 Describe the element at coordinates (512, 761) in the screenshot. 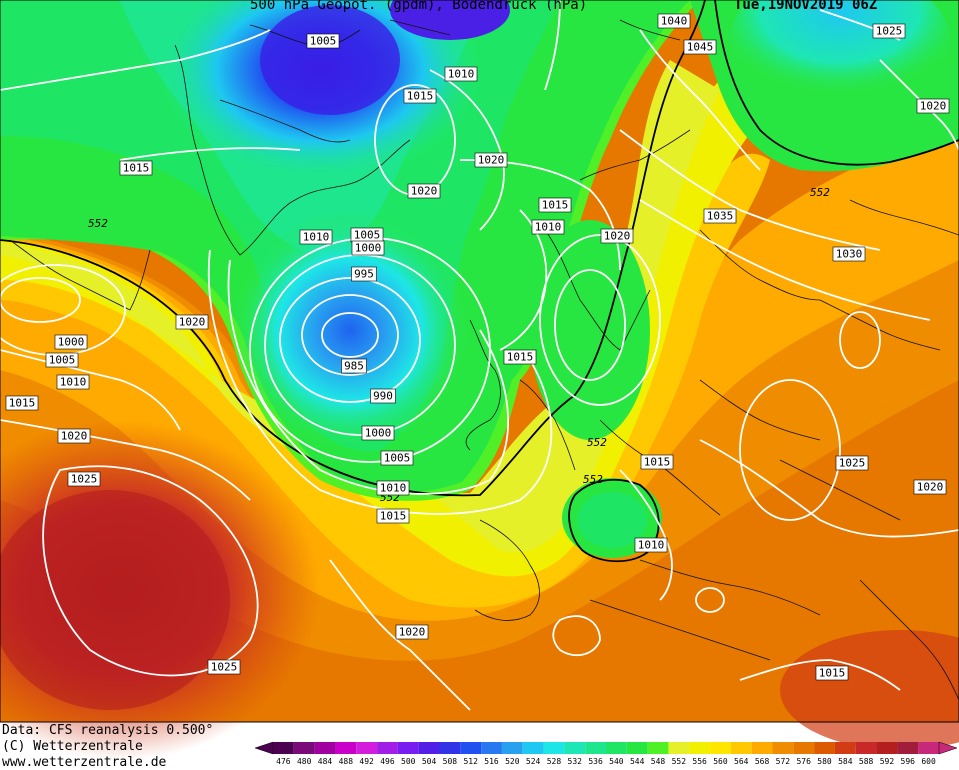

I see `legend-tick-label: 520` at that location.